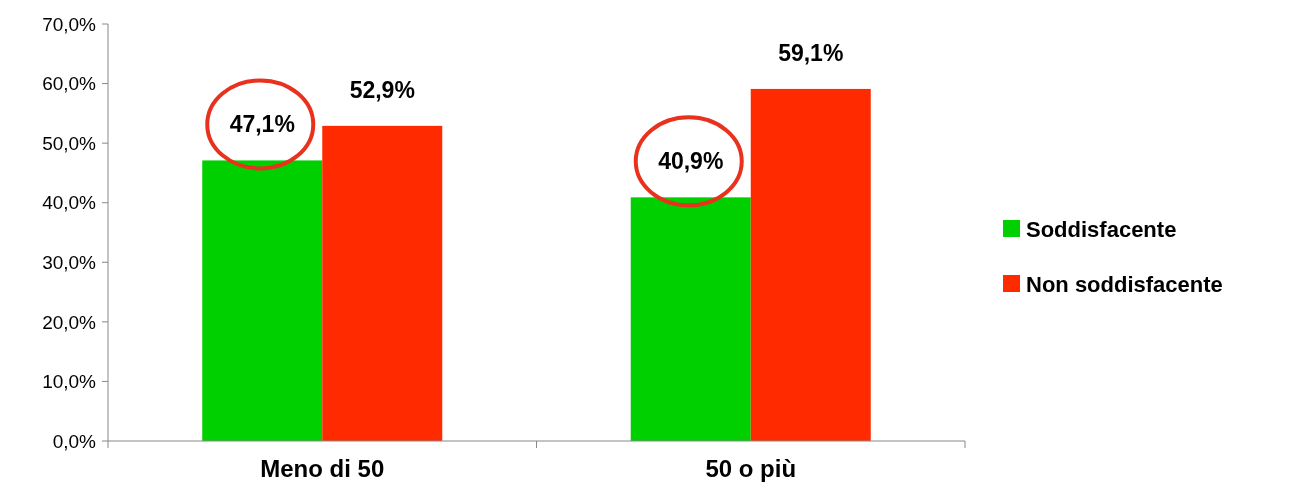 This screenshot has height=498, width=1291. I want to click on legend-label: Soddisfacente, so click(1101, 229).